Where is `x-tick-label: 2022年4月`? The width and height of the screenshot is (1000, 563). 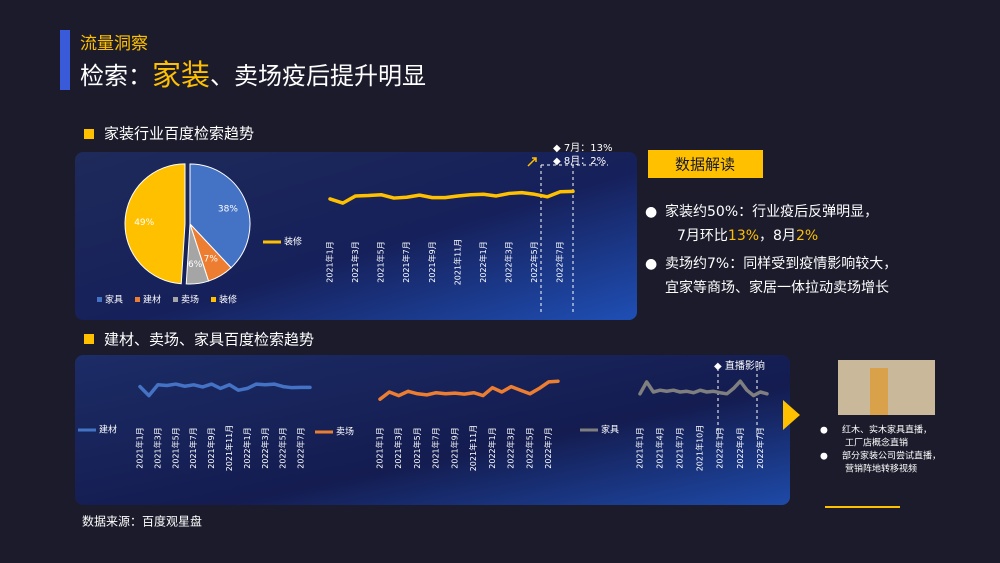 x-tick-label: 2022年4月 is located at coordinates (740, 447).